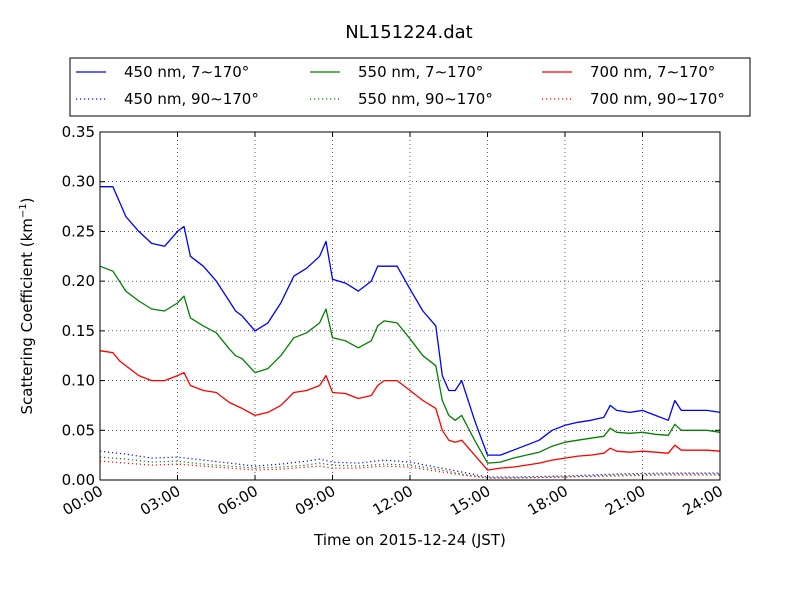 The height and width of the screenshot is (600, 800). What do you see at coordinates (652, 72) in the screenshot?
I see `legend-label-3: 700 nm, 7∼170°` at bounding box center [652, 72].